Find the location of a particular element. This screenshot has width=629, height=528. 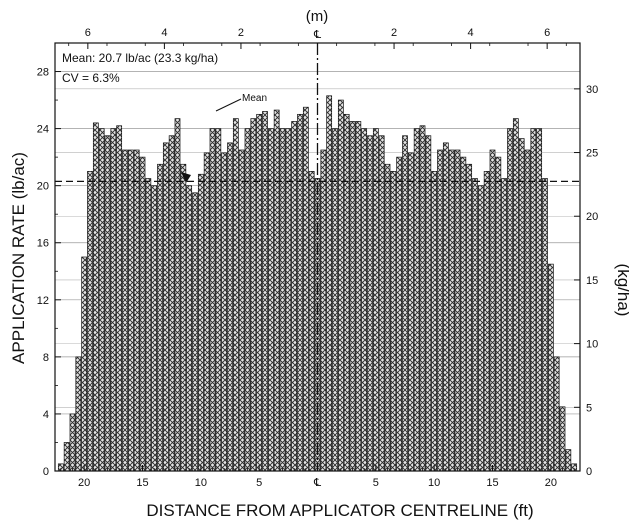

right-axis-ticks: 0 5 10 15 20 25 30 is located at coordinates (586, 281).